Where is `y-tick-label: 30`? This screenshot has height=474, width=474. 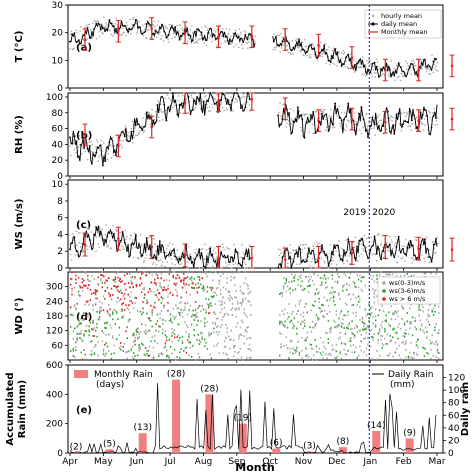 y-tick-label: 30 is located at coordinates (58, 6).